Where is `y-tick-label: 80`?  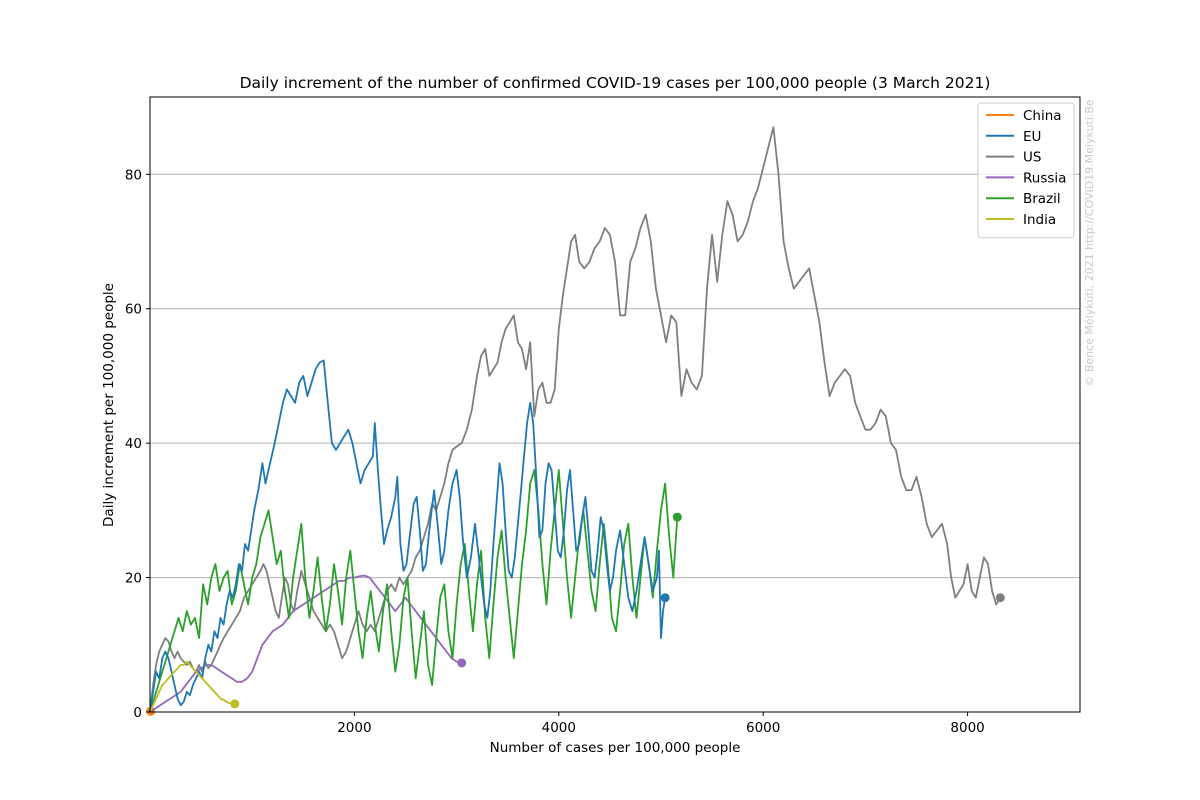
y-tick-label: 80 is located at coordinates (133, 175).